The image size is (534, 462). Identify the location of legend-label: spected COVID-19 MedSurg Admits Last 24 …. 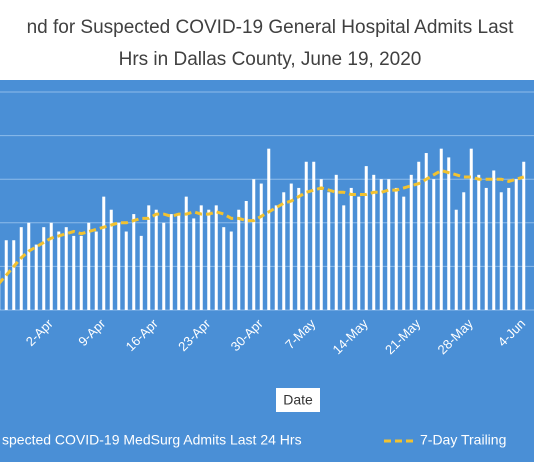
(152, 440).